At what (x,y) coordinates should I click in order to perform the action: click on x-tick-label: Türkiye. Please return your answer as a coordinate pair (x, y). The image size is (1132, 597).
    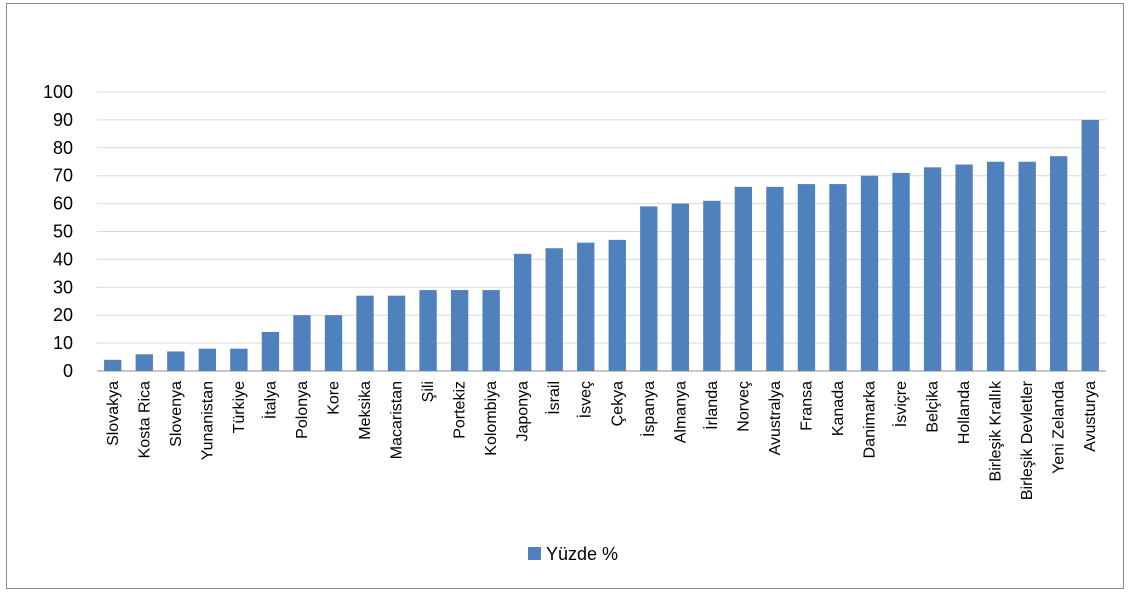
    Looking at the image, I should click on (239, 407).